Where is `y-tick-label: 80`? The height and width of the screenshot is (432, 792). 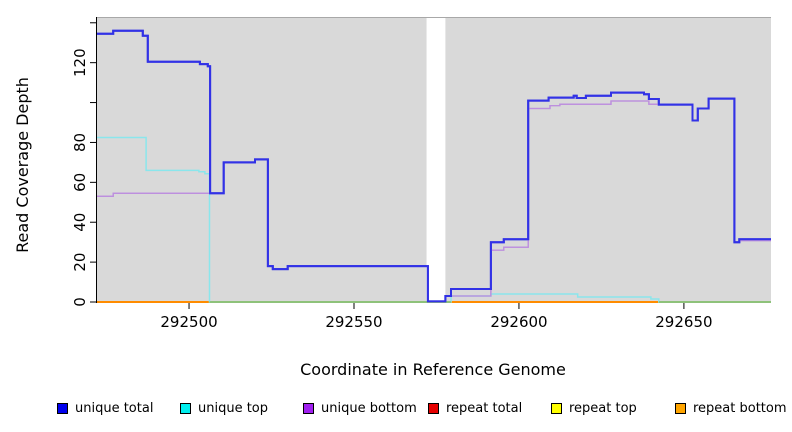 y-tick-label: 80 is located at coordinates (80, 142).